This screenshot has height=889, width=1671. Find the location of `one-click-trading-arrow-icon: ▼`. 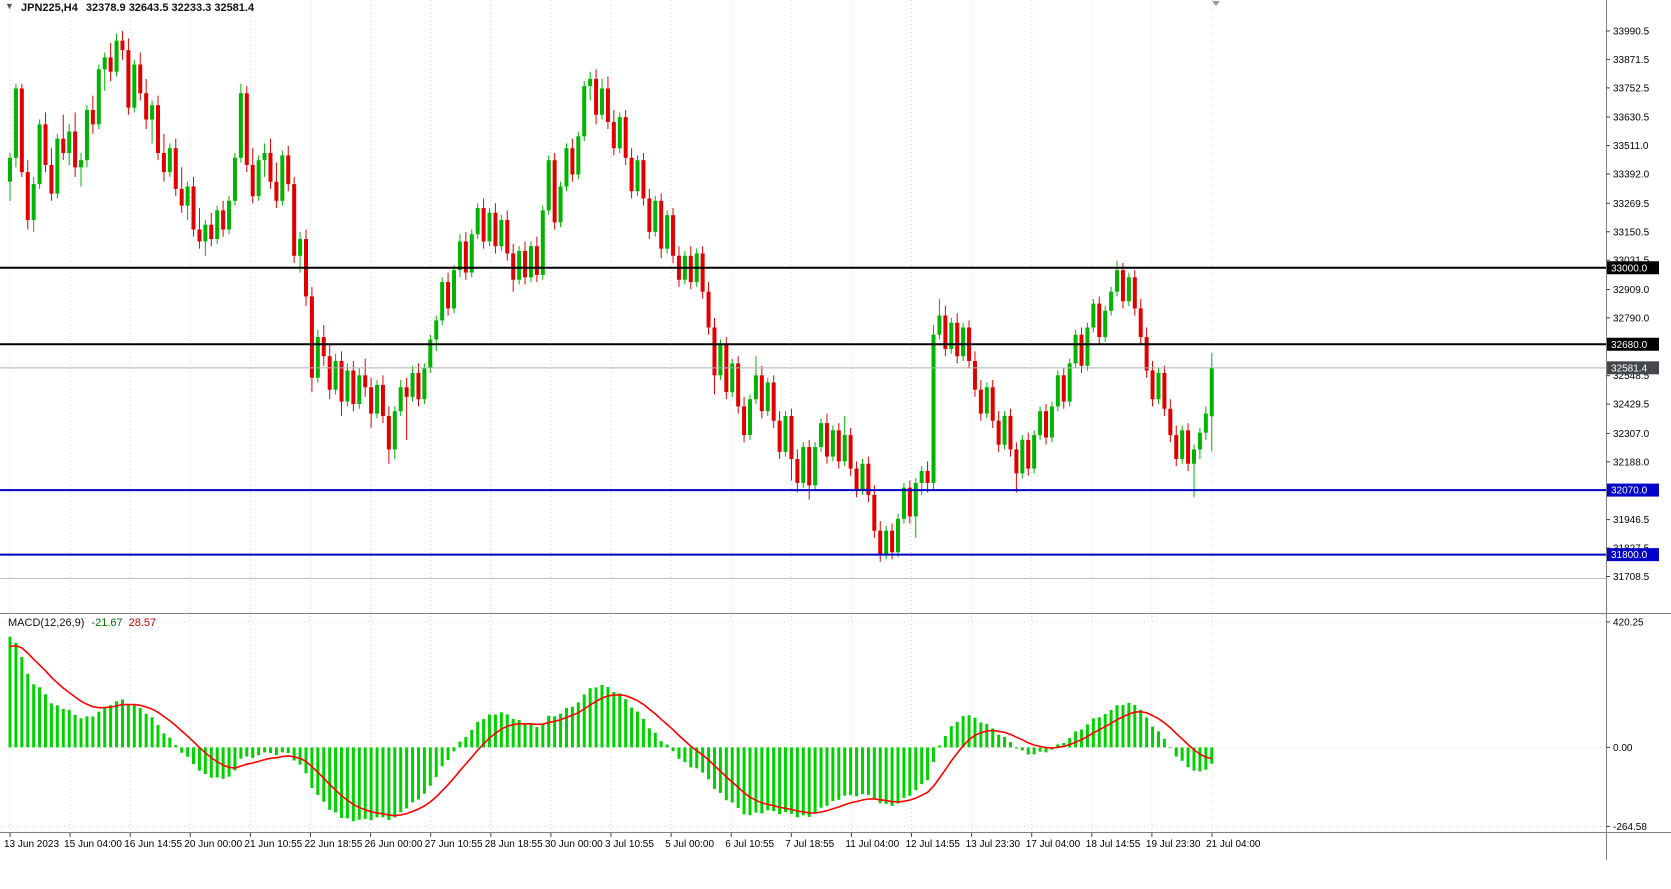

one-click-trading-arrow-icon: ▼ is located at coordinates (9, 6).